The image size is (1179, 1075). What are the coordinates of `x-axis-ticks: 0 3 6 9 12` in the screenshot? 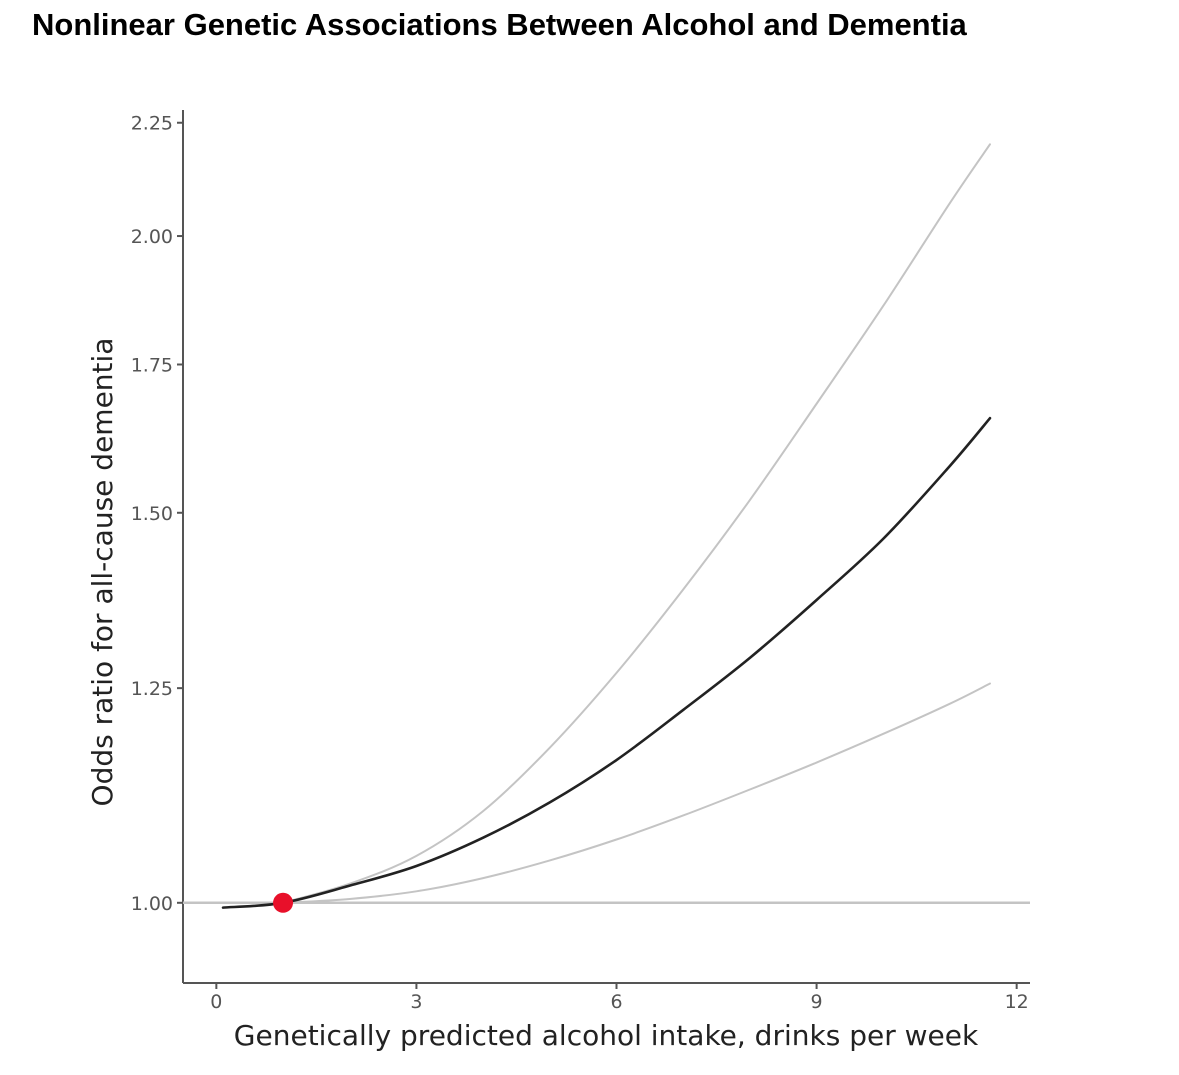 It's located at (619, 998).